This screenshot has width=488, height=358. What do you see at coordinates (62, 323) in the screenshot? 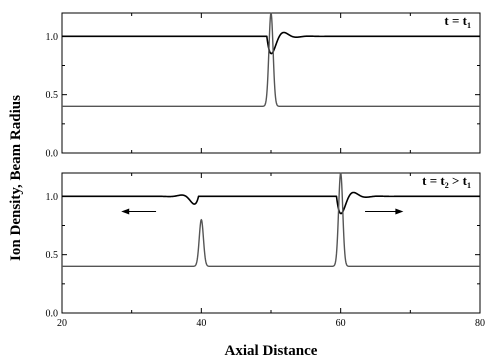
I see `x-tick-label: 20` at bounding box center [62, 323].